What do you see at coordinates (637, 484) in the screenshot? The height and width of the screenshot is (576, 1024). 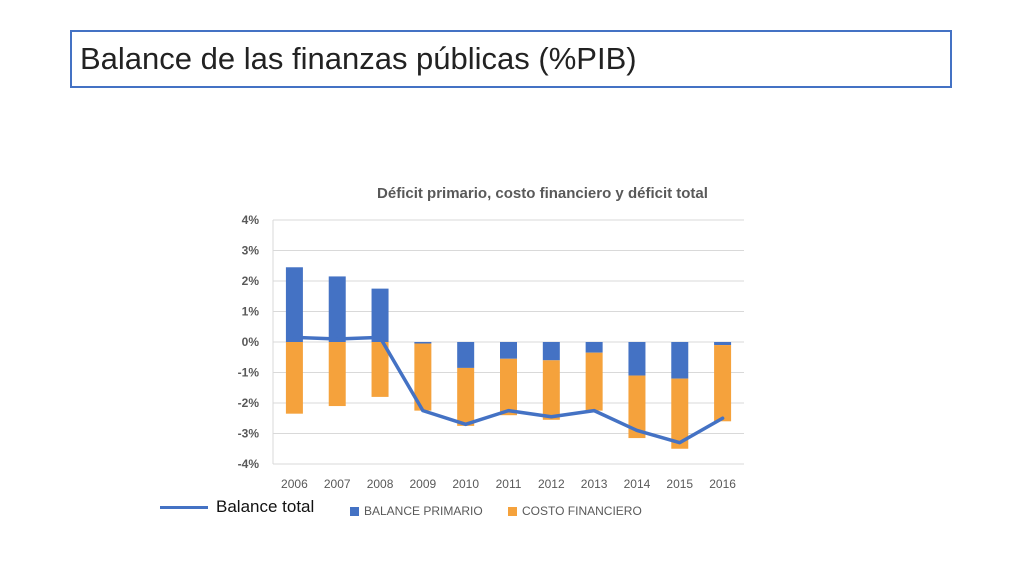 I see `x-tick-label: 2014` at bounding box center [637, 484].